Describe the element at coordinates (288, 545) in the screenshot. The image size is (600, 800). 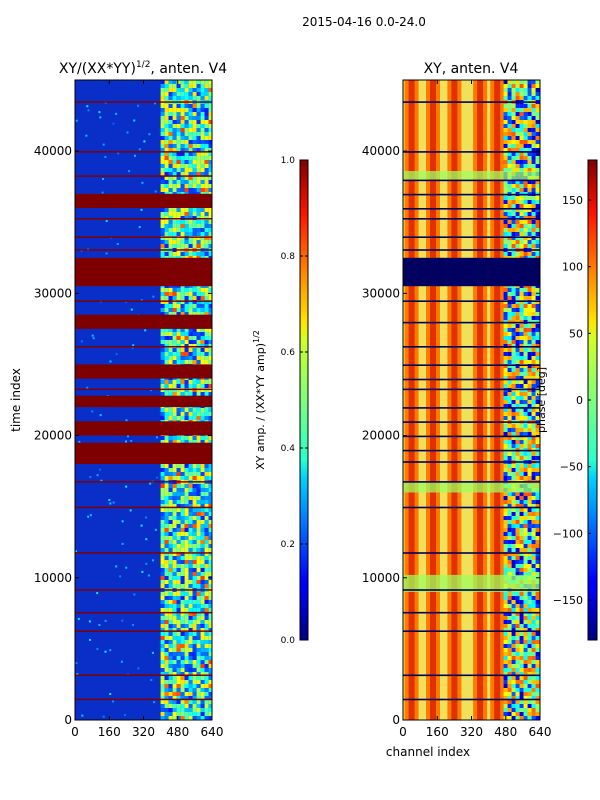
I see `colorbar-tick-label: 0.2` at that location.